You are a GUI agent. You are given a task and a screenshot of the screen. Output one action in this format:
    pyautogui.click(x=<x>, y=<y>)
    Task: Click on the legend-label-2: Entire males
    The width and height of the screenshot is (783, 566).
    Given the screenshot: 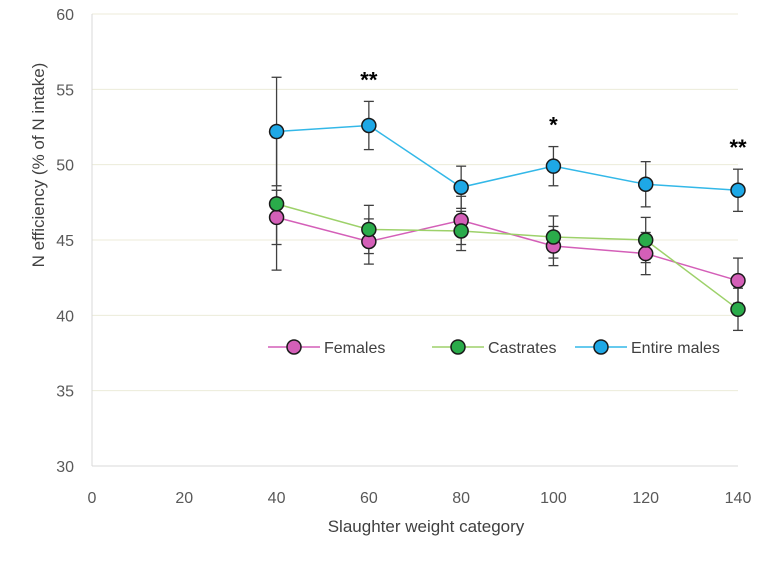 What is the action you would take?
    pyautogui.click(x=675, y=348)
    